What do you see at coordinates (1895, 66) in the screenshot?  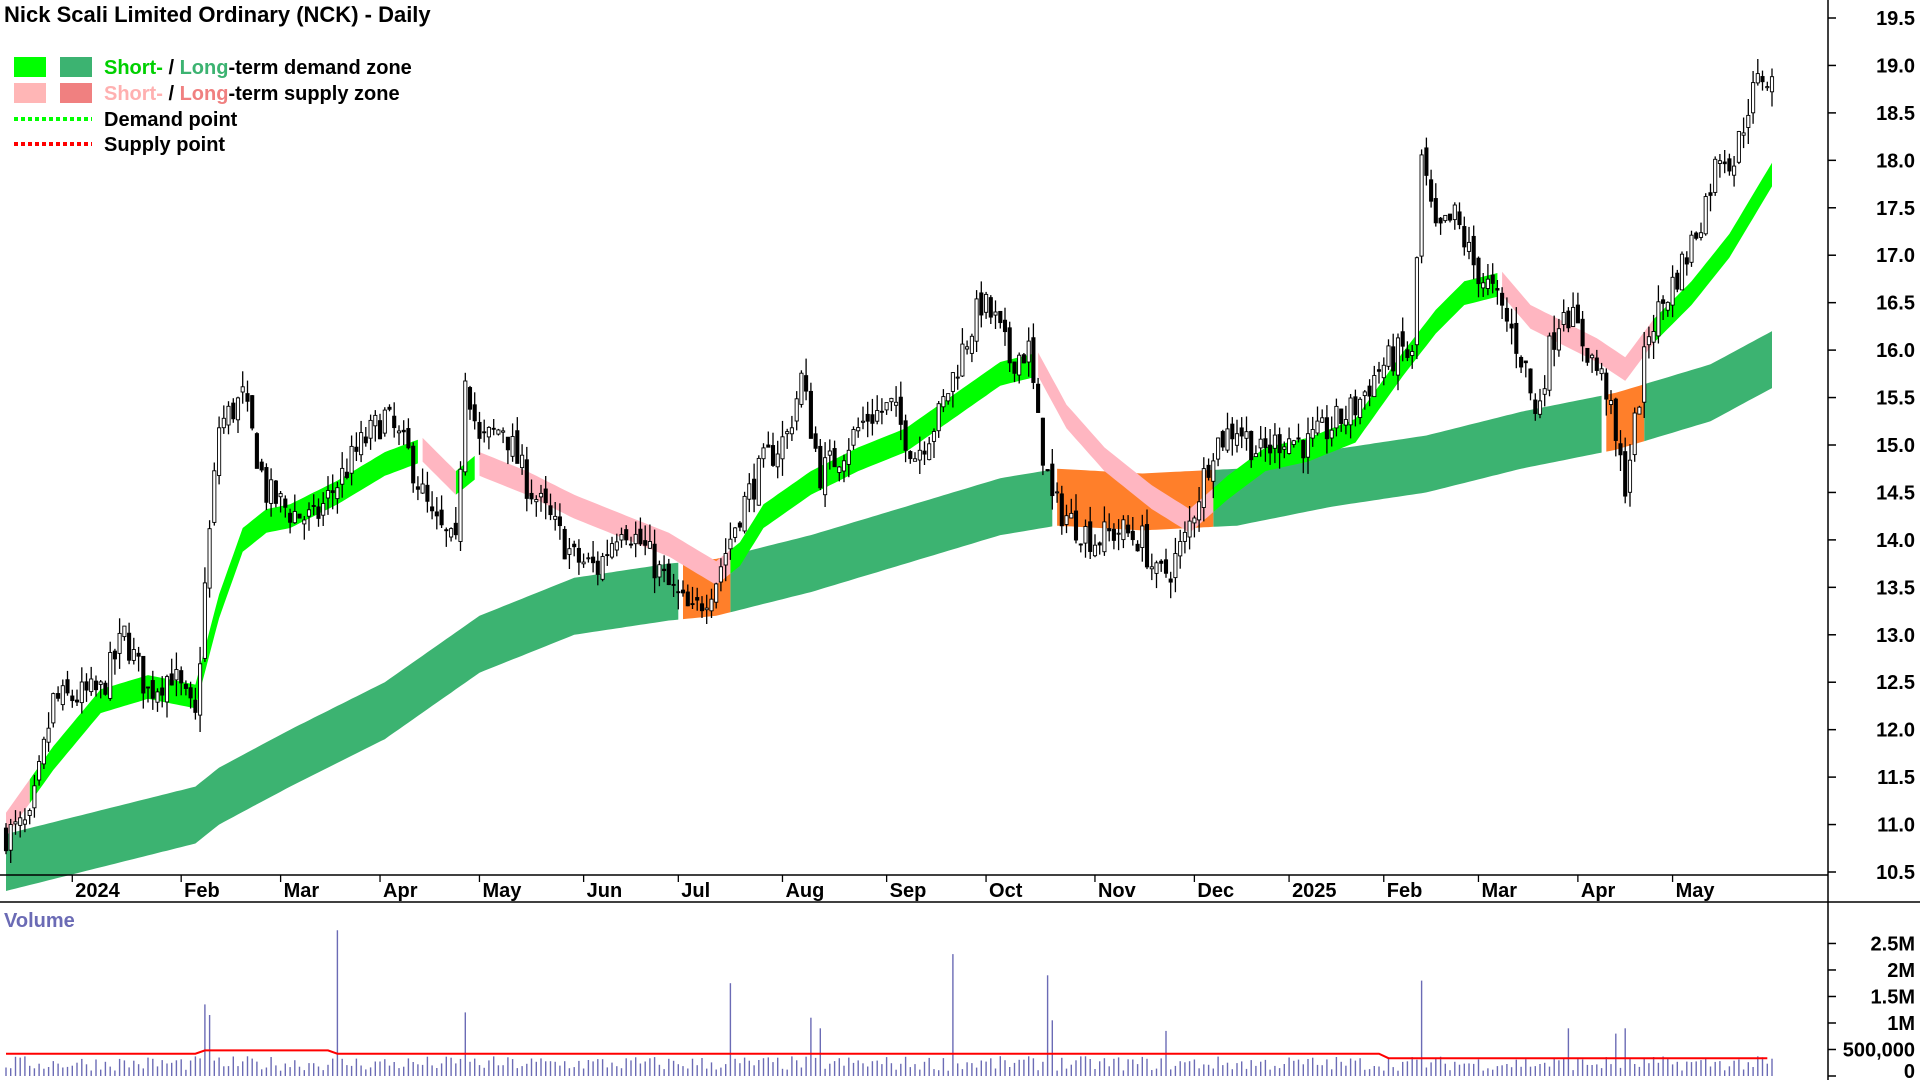 I see `price-tick-label: 19.0` at bounding box center [1895, 66].